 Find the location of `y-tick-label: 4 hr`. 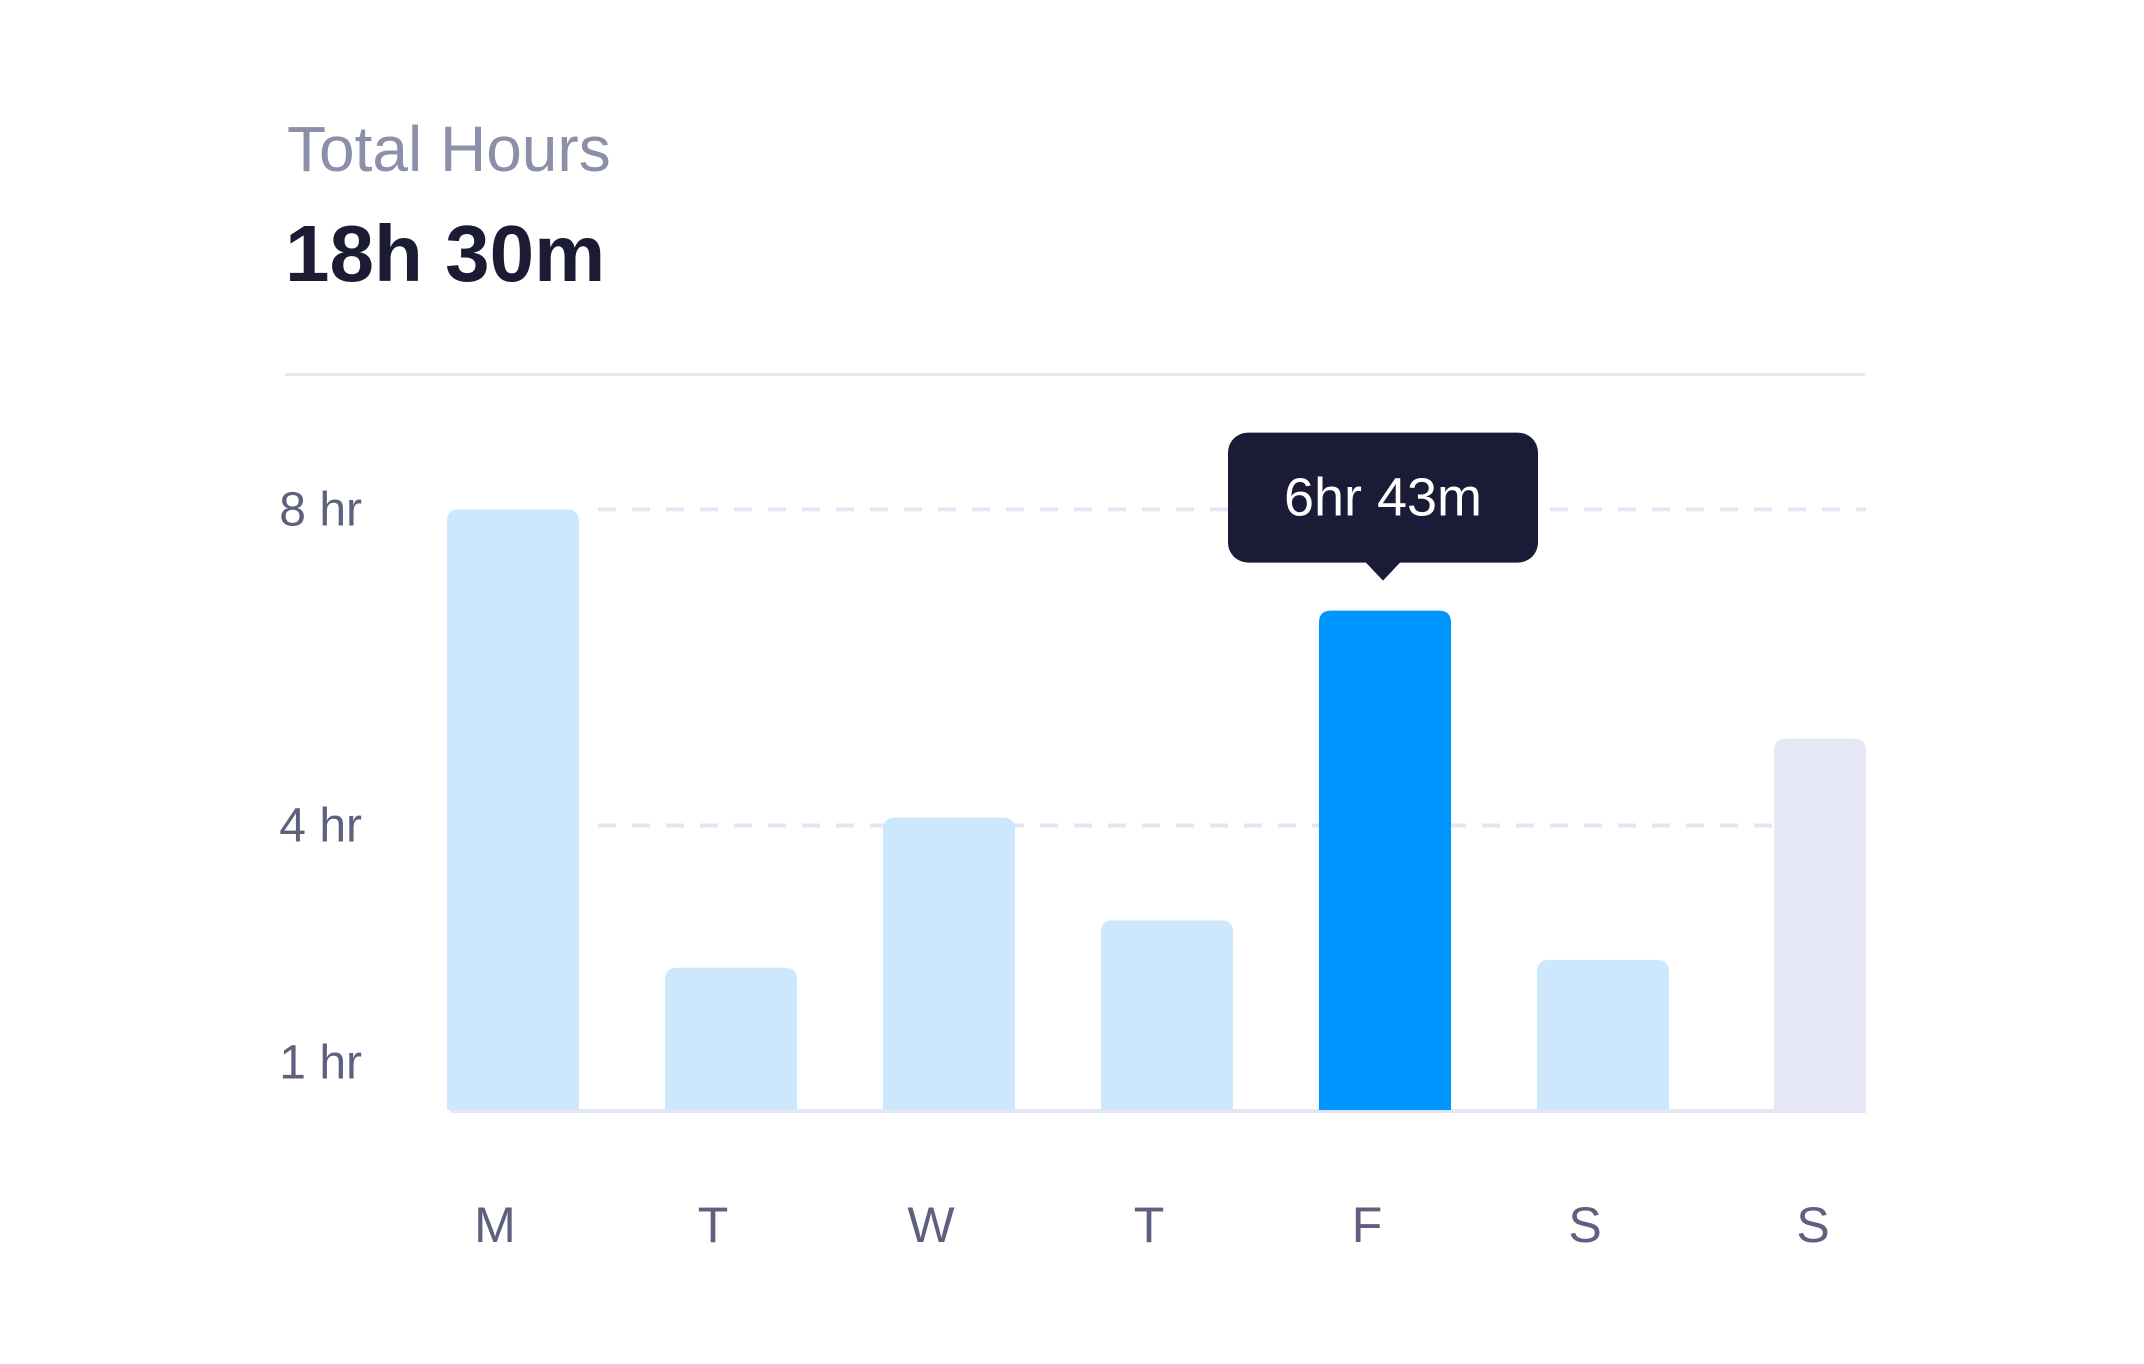

y-tick-label: 4 hr is located at coordinates (320, 826).